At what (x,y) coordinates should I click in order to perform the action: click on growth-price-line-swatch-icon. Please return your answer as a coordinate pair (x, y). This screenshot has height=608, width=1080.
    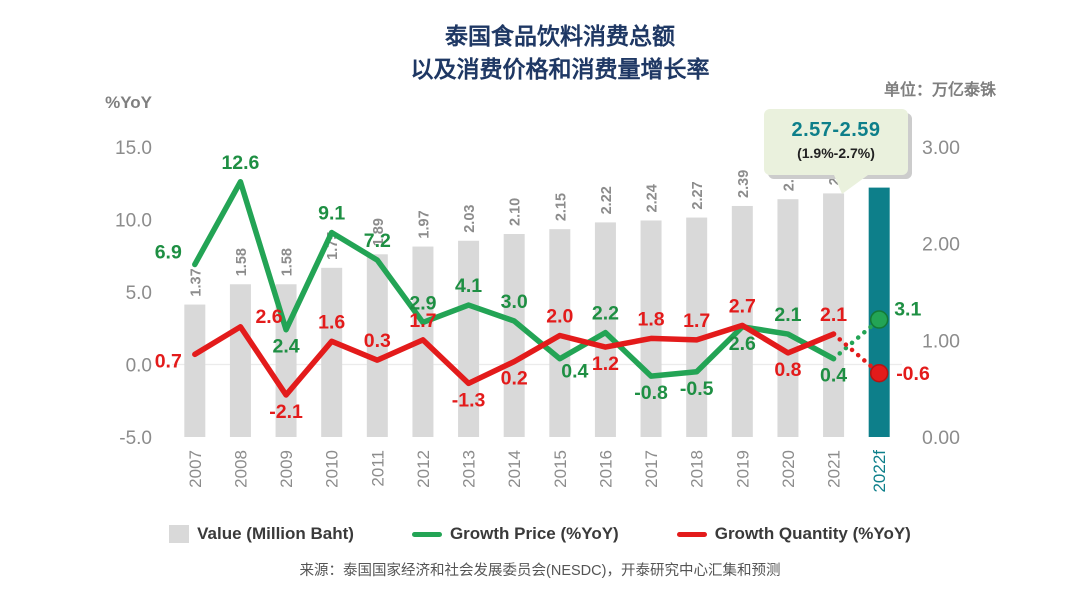
    Looking at the image, I should click on (426, 534).